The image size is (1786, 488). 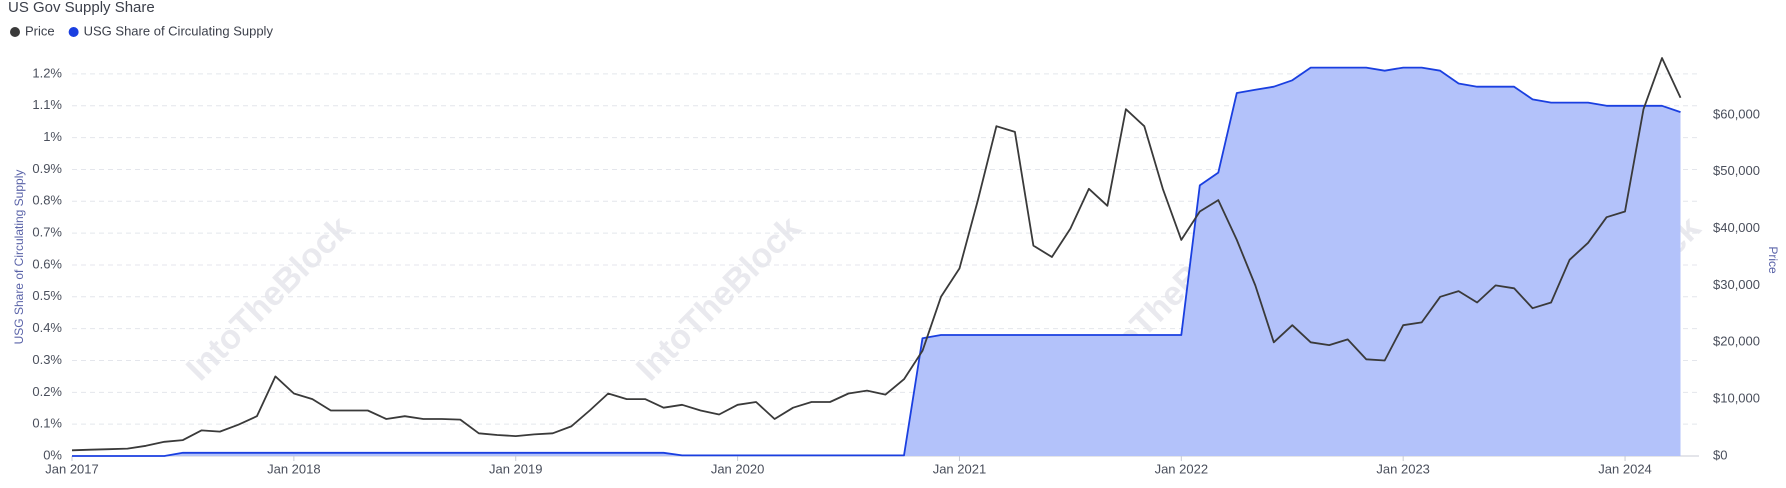 What do you see at coordinates (47, 423) in the screenshot?
I see `y-tick-label: 0.1%` at bounding box center [47, 423].